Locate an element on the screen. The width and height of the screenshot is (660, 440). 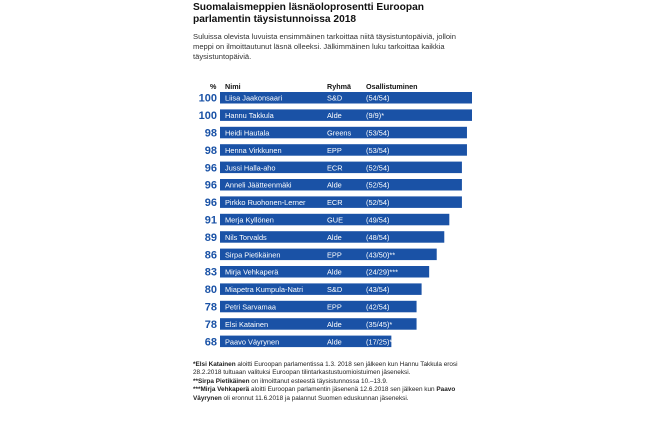
value-label: 91 is located at coordinates (211, 221).